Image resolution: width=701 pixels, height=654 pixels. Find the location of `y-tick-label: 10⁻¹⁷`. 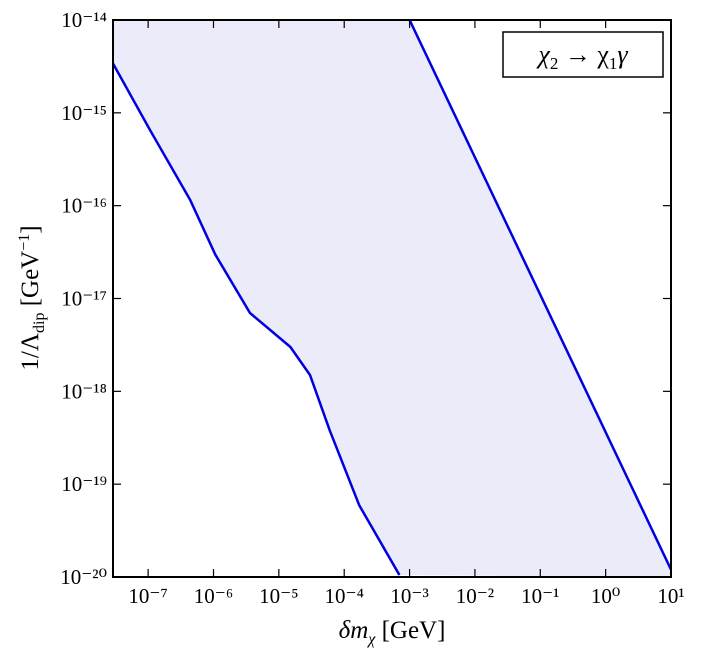

y-tick-label: 10⁻¹⁷ is located at coordinates (84, 299).